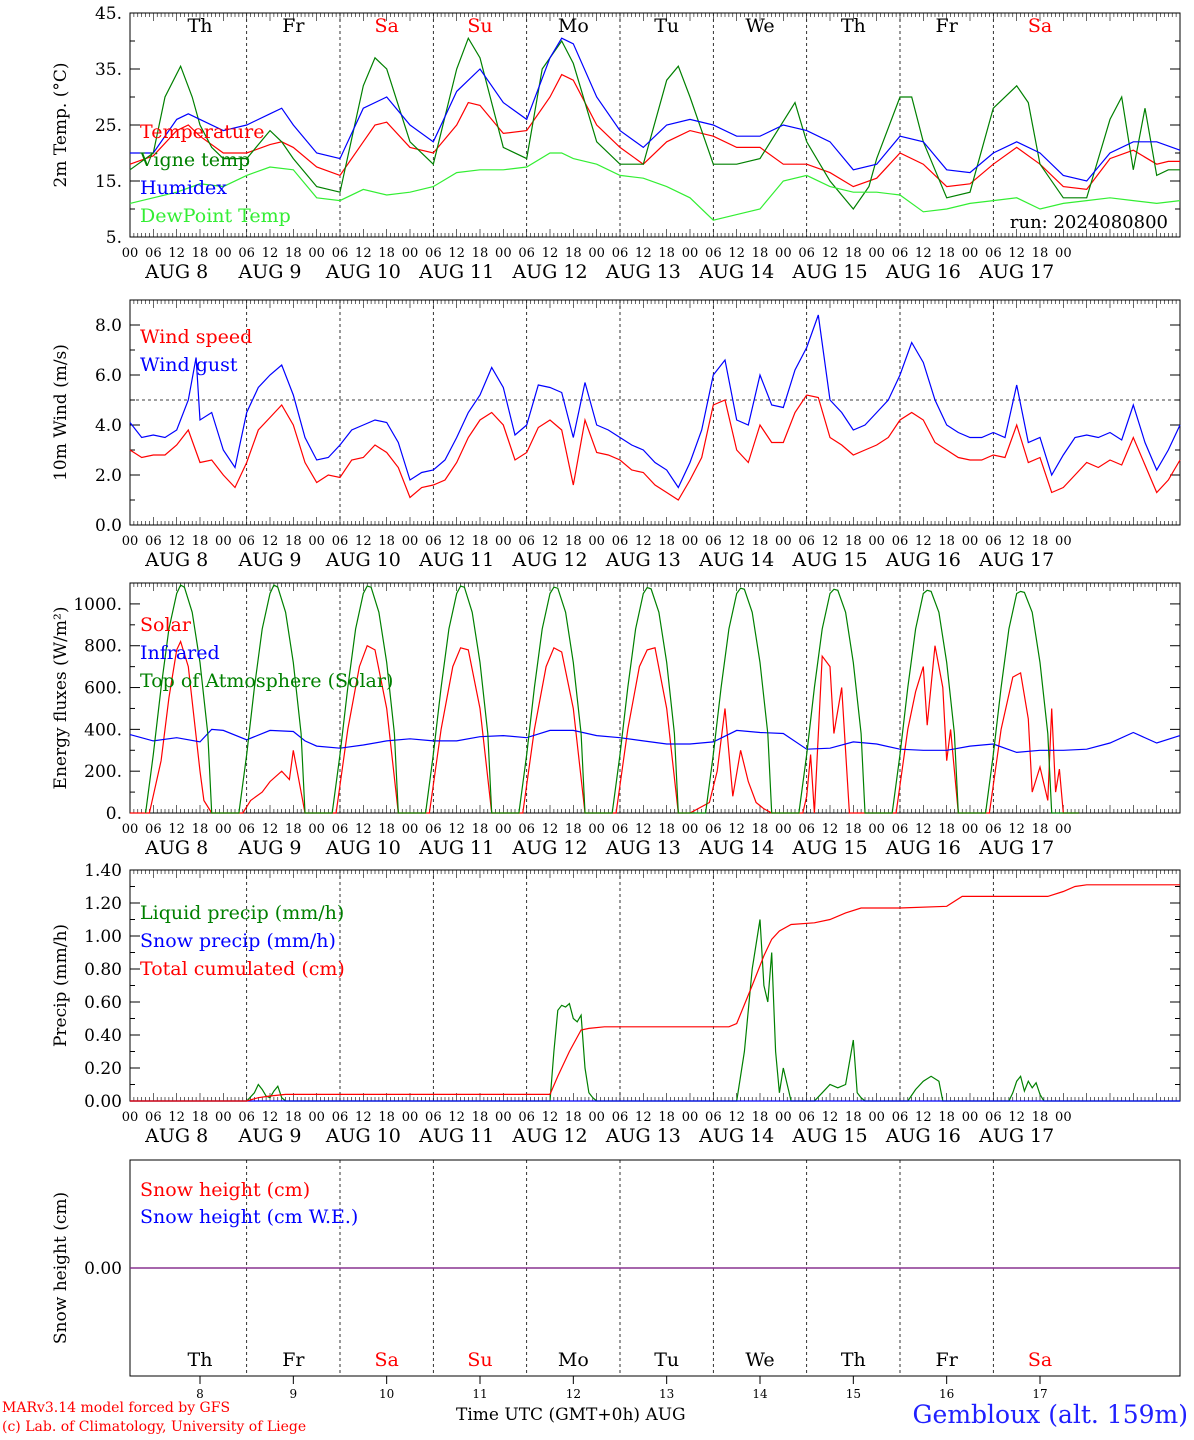 Image resolution: width=1194 pixels, height=1440 pixels. What do you see at coordinates (736, 560) in the screenshot?
I see `date-label: AUG 14` at bounding box center [736, 560].